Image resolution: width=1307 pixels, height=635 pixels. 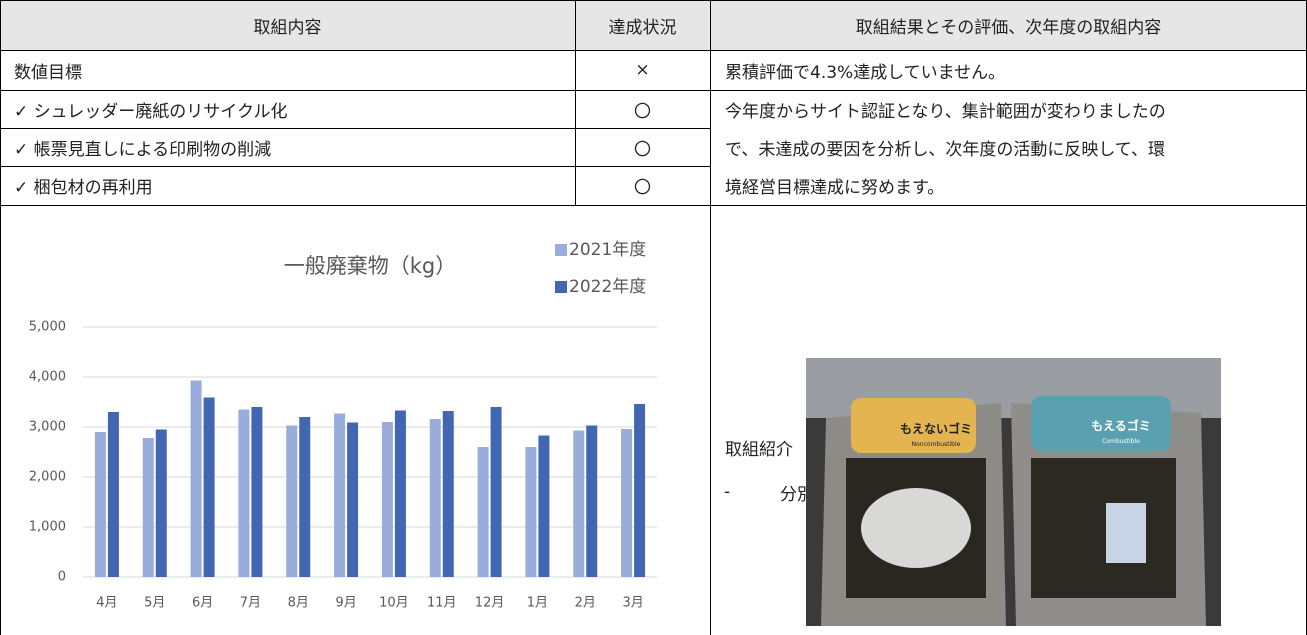 I want to click on x-tick-label: 5月, so click(x=154, y=603).